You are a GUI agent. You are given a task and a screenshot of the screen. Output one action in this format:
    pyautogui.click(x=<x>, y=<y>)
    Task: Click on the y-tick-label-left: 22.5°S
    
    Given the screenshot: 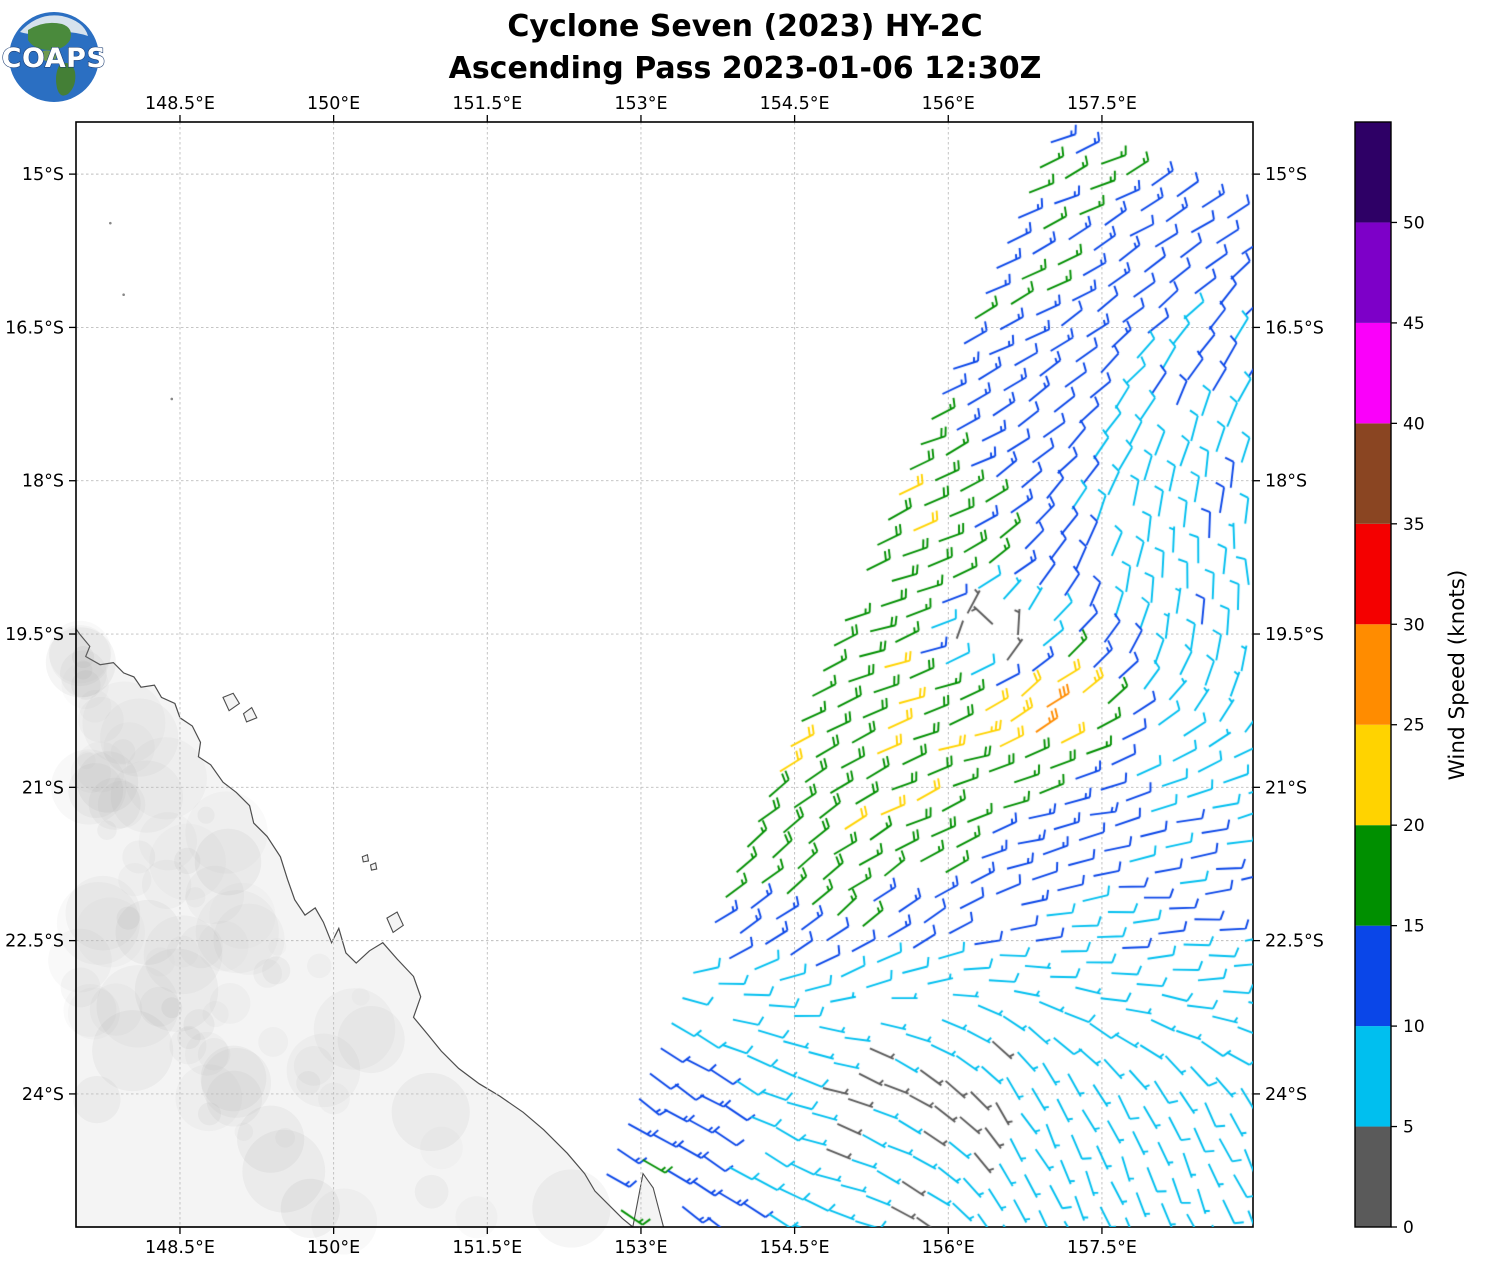 What is the action you would take?
    pyautogui.click(x=34, y=942)
    